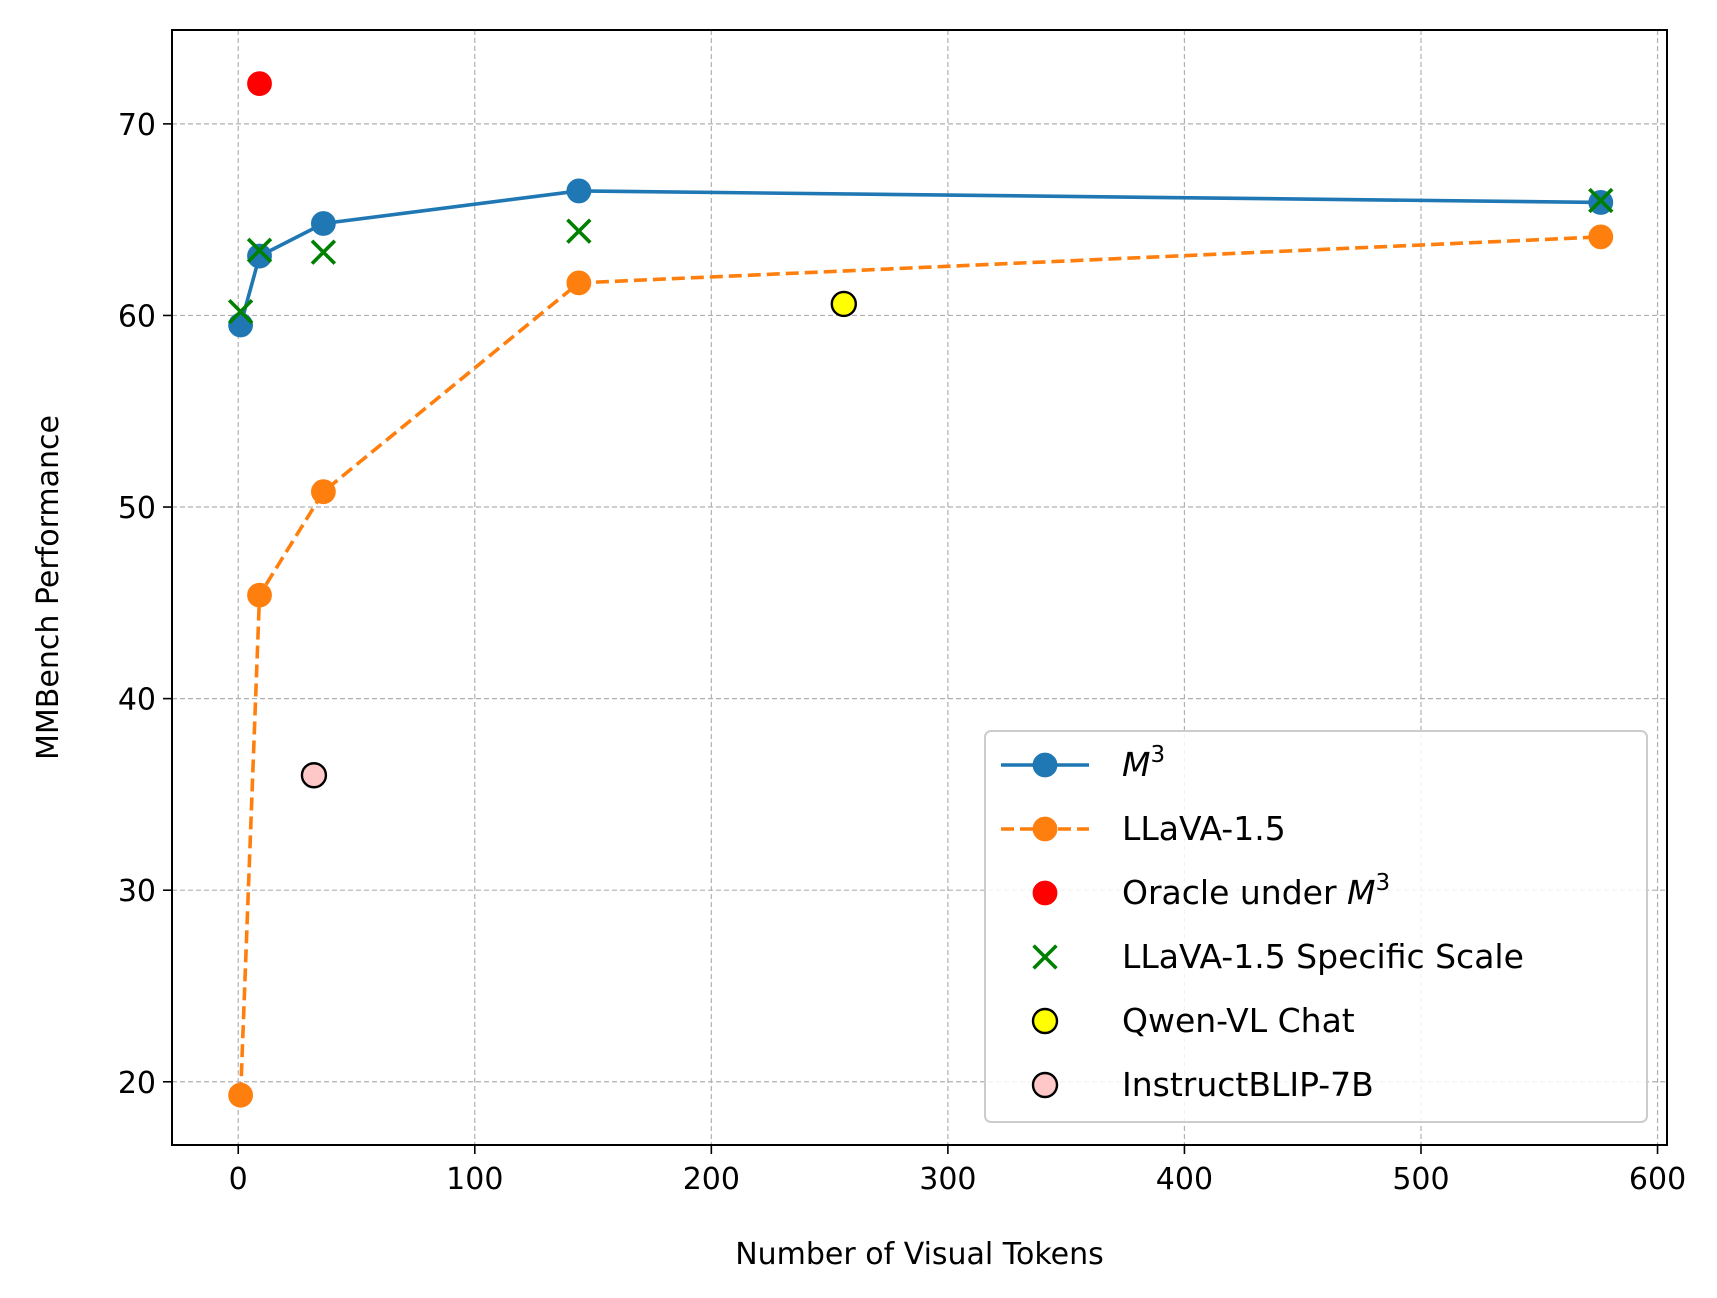 Image resolution: width=1717 pixels, height=1298 pixels. I want to click on x-tick-label: 0, so click(238, 1179).